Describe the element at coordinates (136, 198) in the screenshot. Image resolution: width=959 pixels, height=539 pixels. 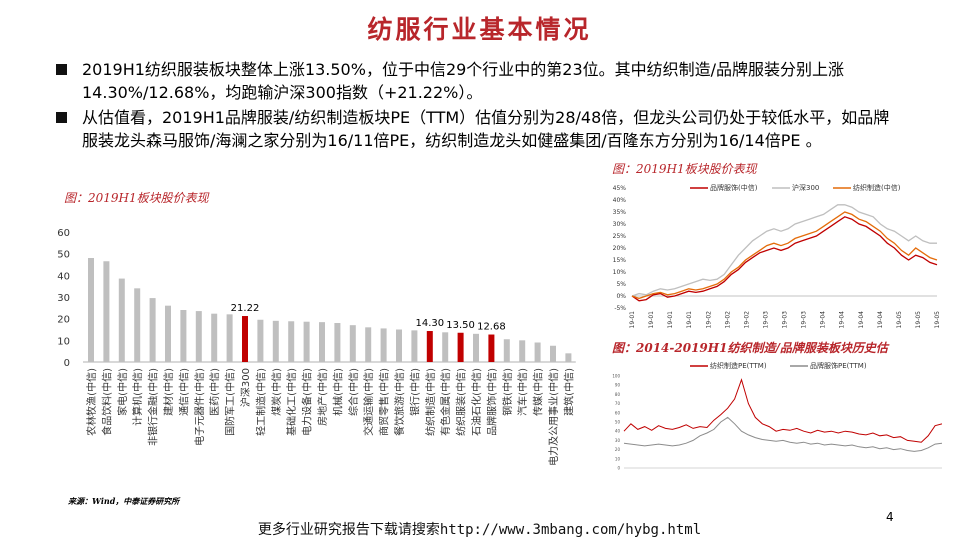
I see `bar-chart-caption: 图：2019H1板块股价表现` at that location.